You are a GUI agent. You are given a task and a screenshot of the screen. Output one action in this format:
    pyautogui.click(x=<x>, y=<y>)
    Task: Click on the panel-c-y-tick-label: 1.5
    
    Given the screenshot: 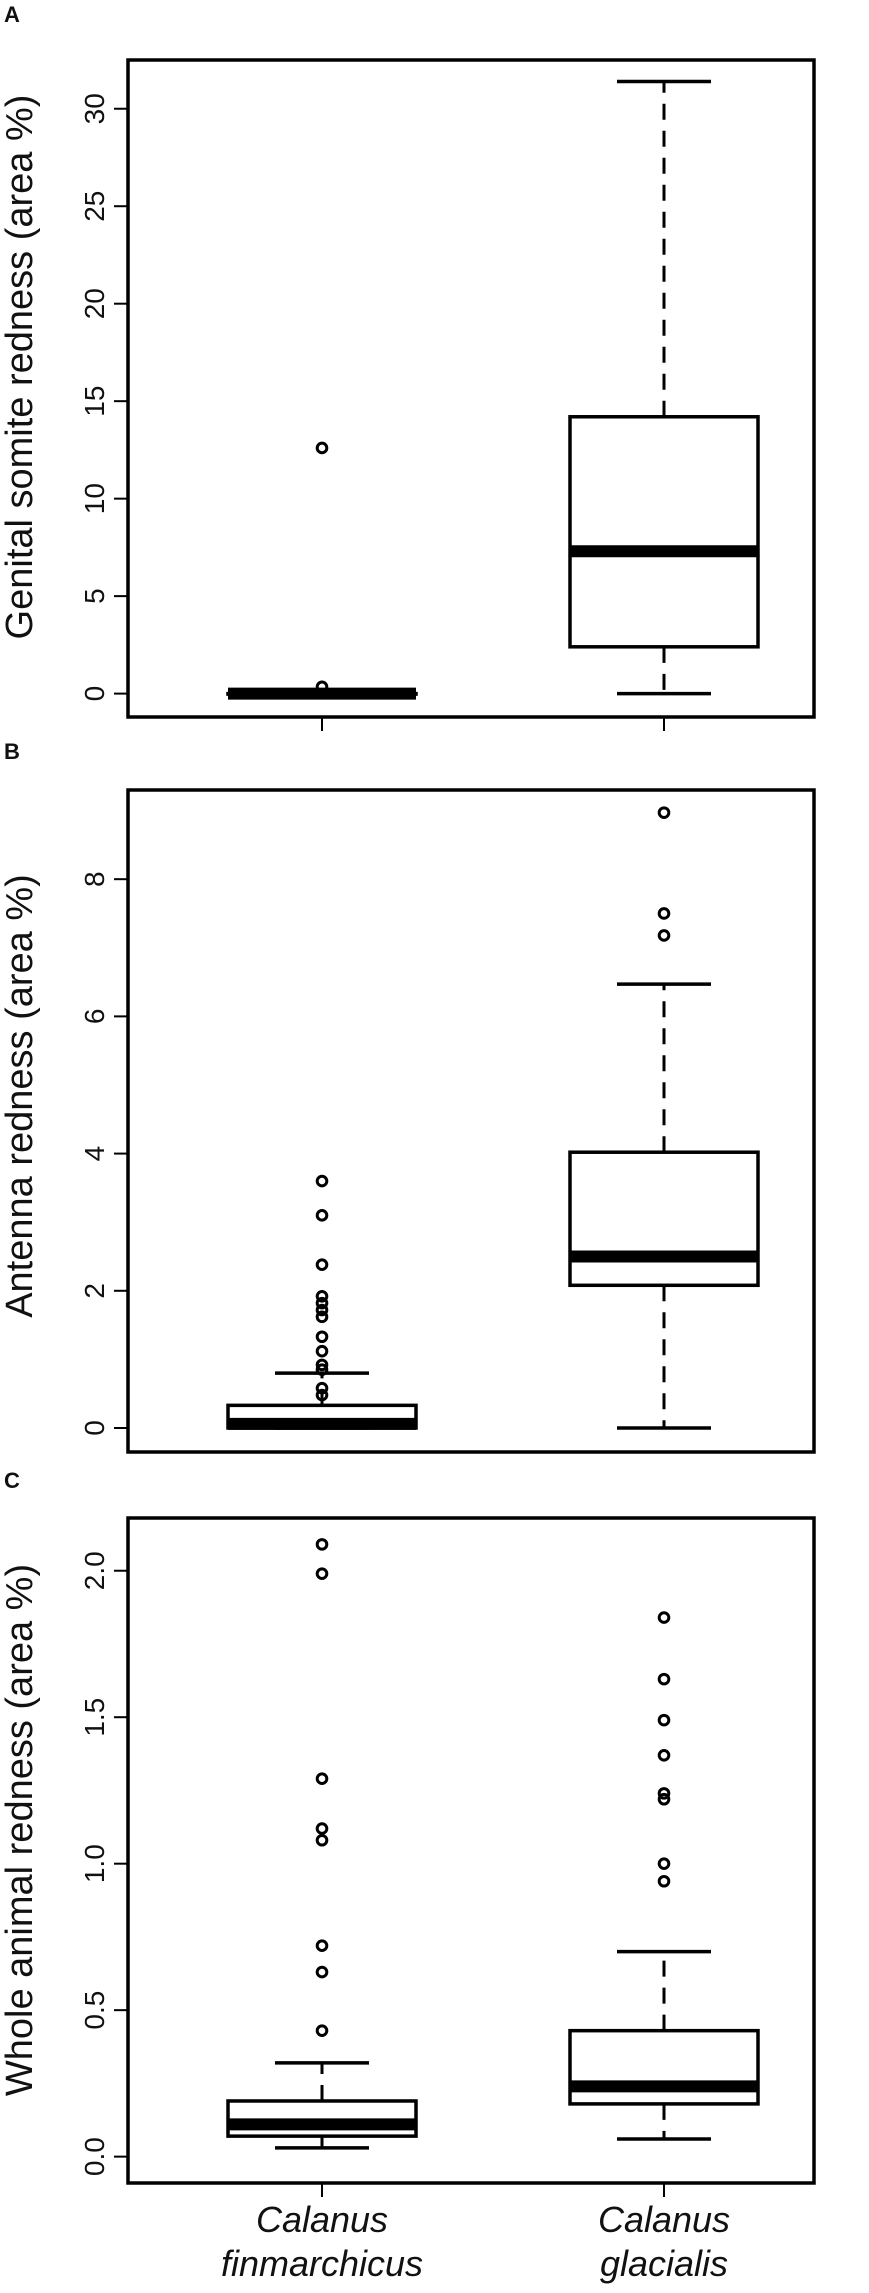 What is the action you would take?
    pyautogui.click(x=94, y=1717)
    